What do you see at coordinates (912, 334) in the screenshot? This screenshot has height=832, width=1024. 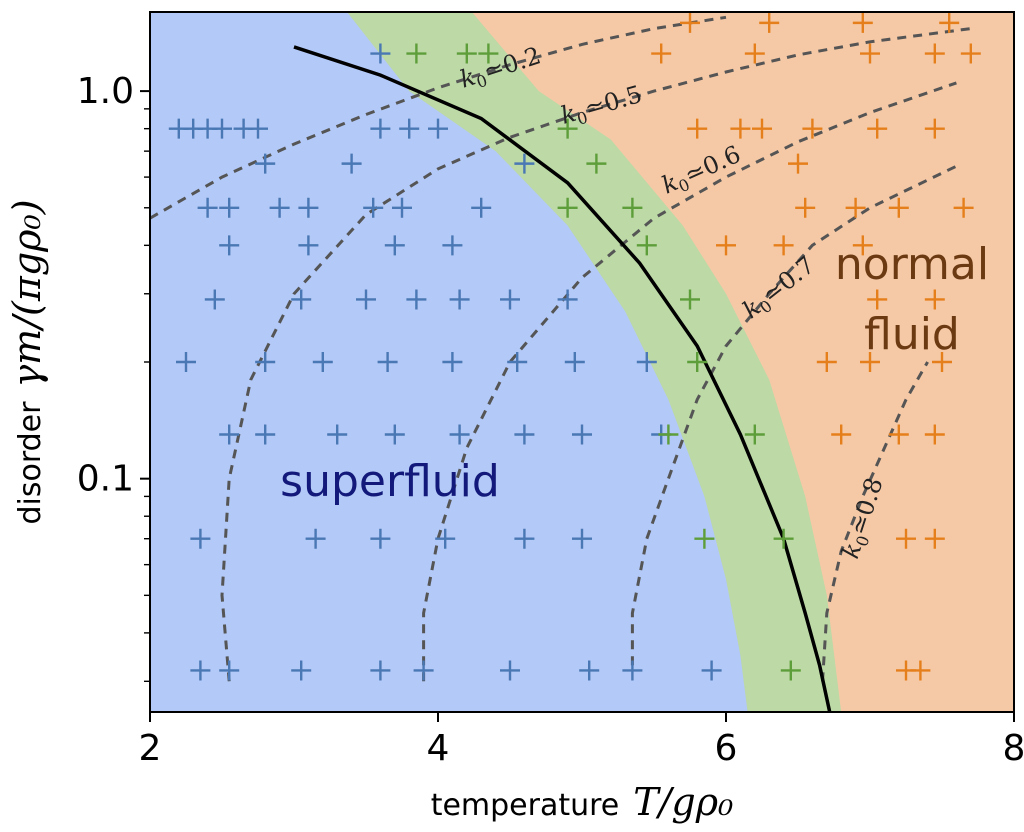 I see `normal-fluid-label-line2: fluid` at bounding box center [912, 334].